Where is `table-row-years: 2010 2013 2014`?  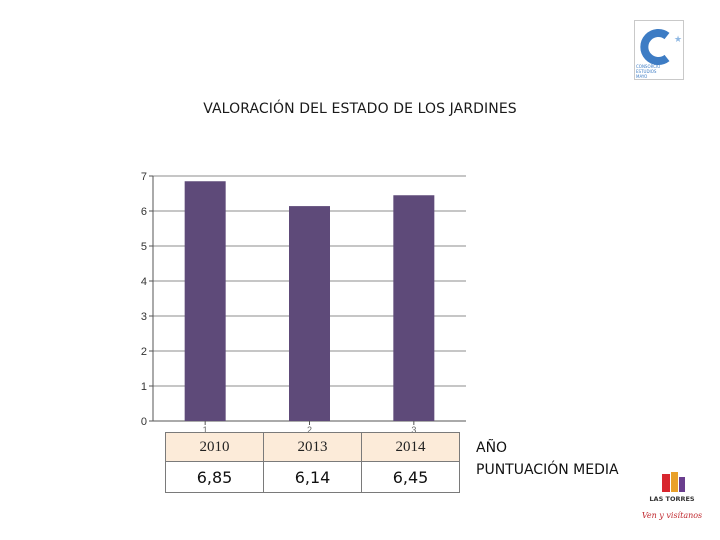 table-row-years: 2010 2013 2014 is located at coordinates (312, 447).